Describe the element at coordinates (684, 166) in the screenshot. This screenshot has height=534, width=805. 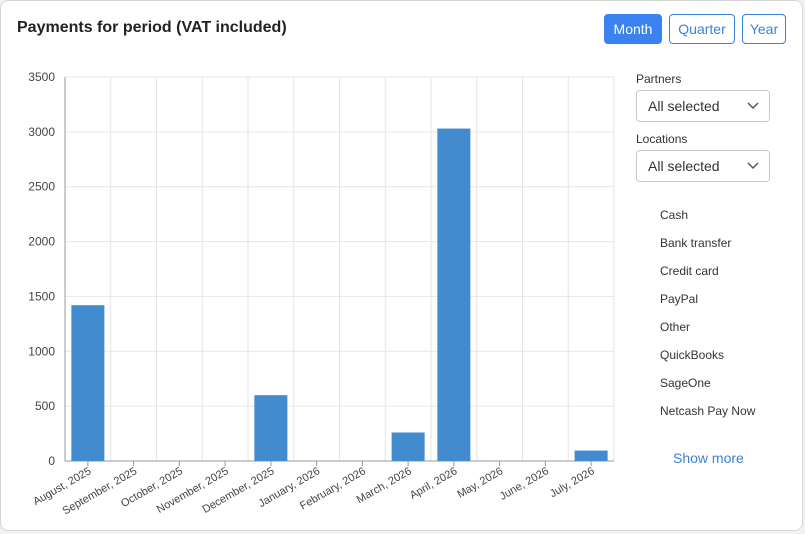
I see `locations-select-value: All selected` at that location.